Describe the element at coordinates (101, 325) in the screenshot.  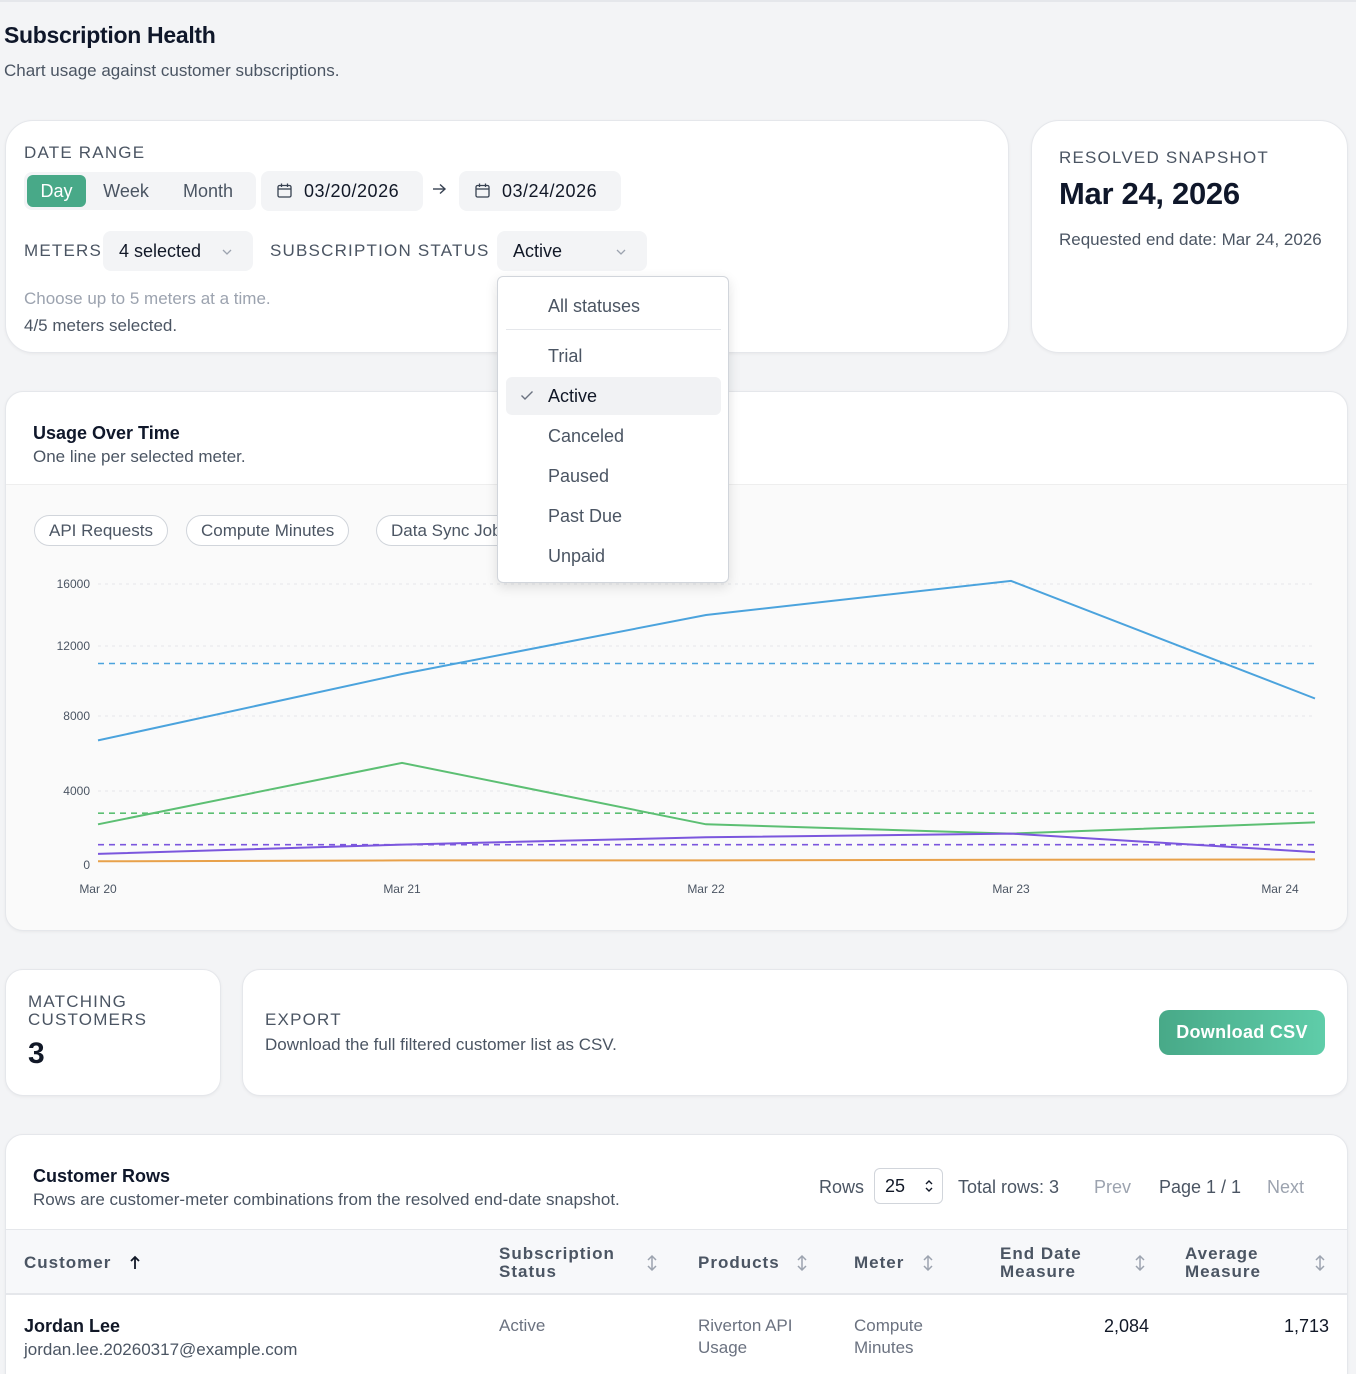
I see `meters-count: 4/5 meters selected.` at that location.